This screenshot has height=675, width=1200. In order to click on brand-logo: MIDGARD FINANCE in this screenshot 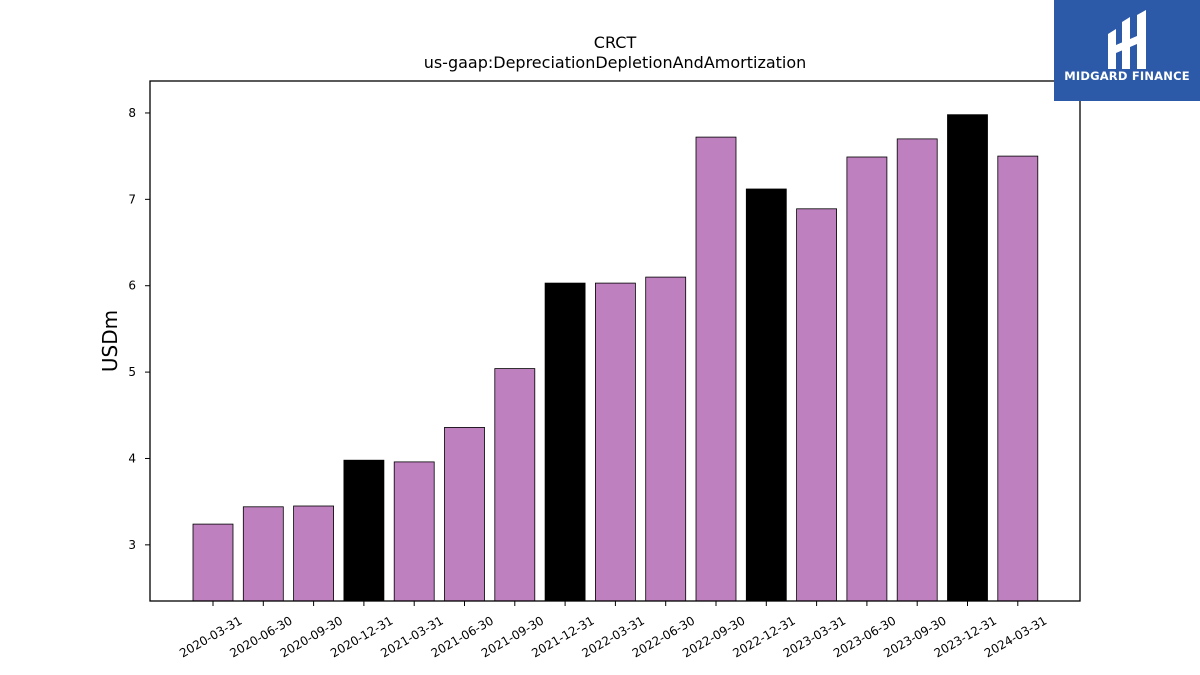, I will do `click(1127, 50)`.